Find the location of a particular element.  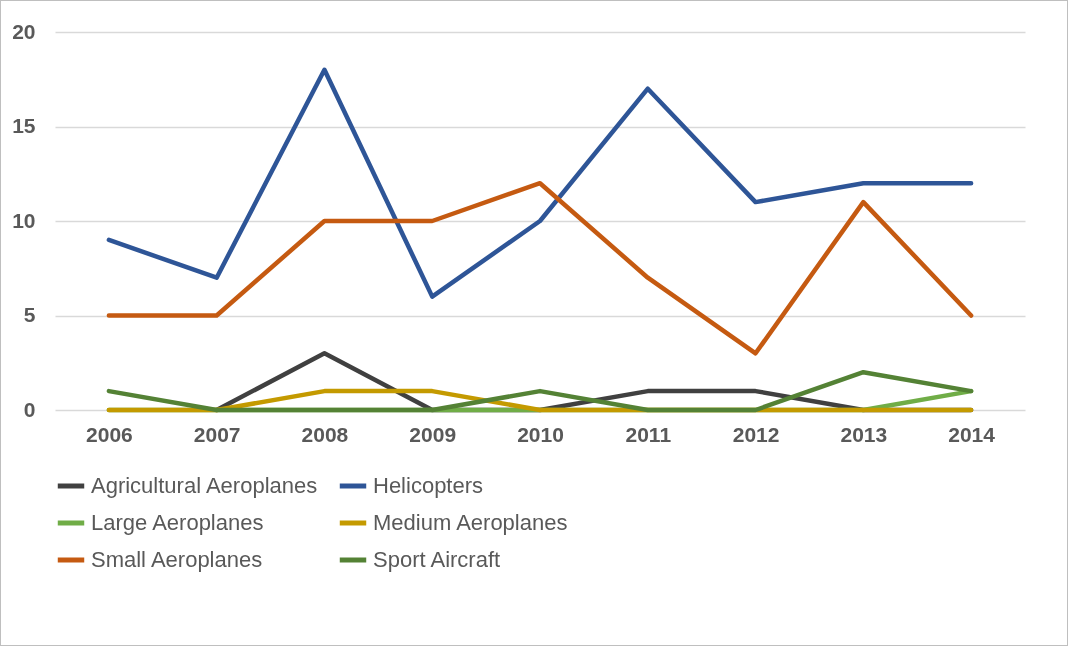

x-tick-label: 2008 is located at coordinates (325, 434).